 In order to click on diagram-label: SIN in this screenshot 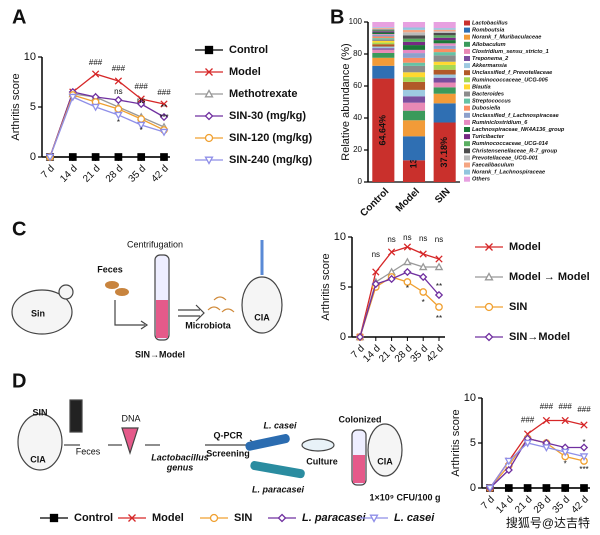, I will do `click(39, 412)`.